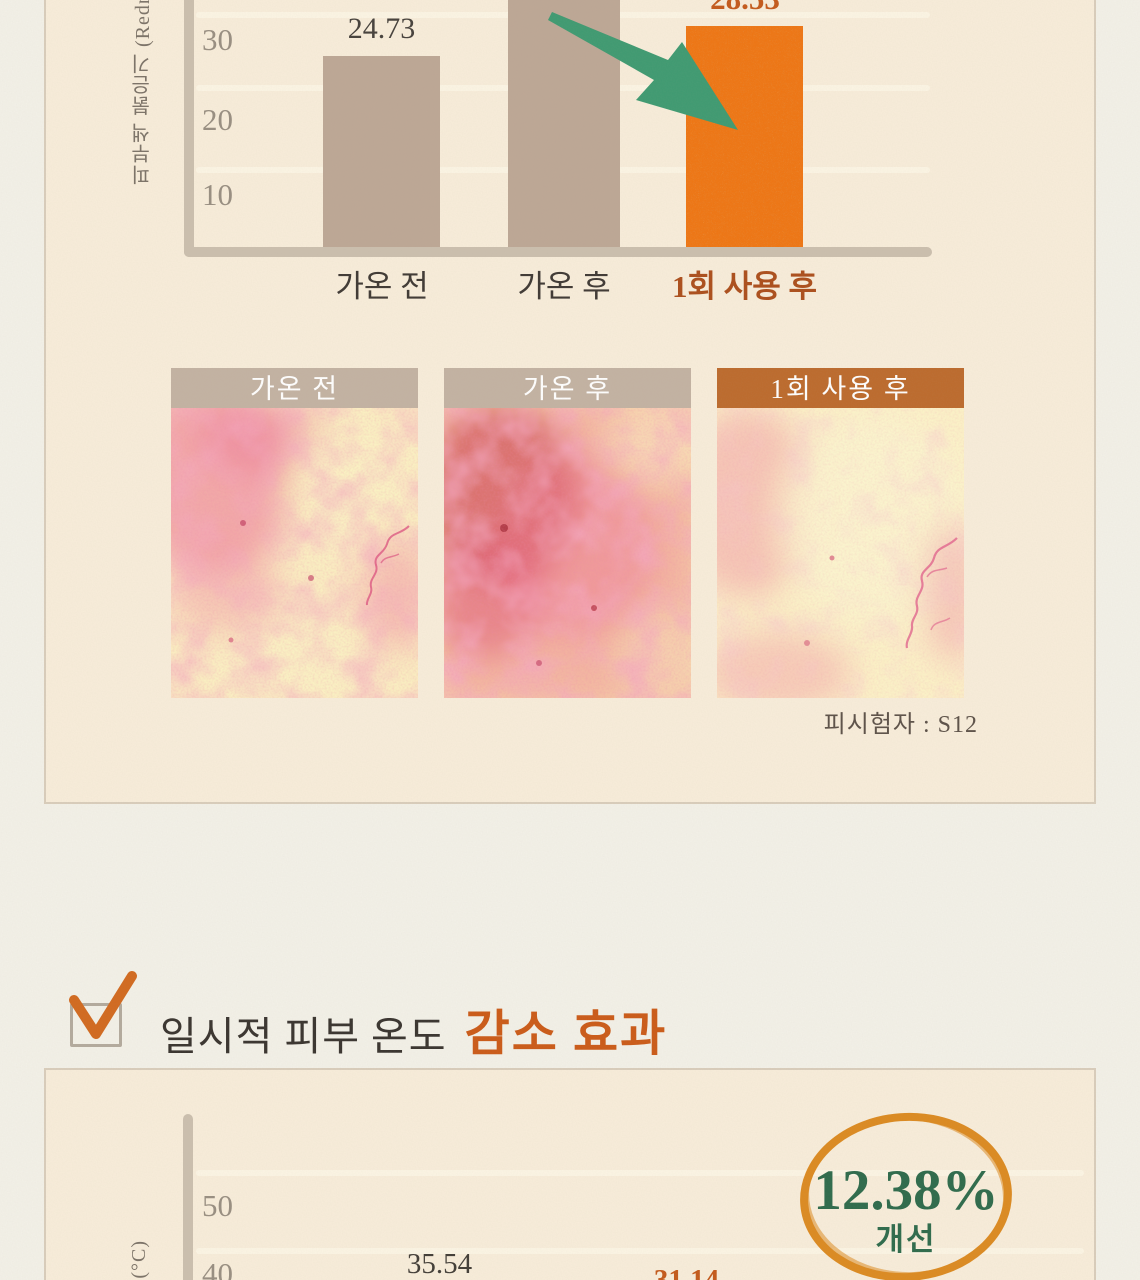 This screenshot has height=1280, width=1140. I want to click on value-label-before-heating: 24.73, so click(381, 28).